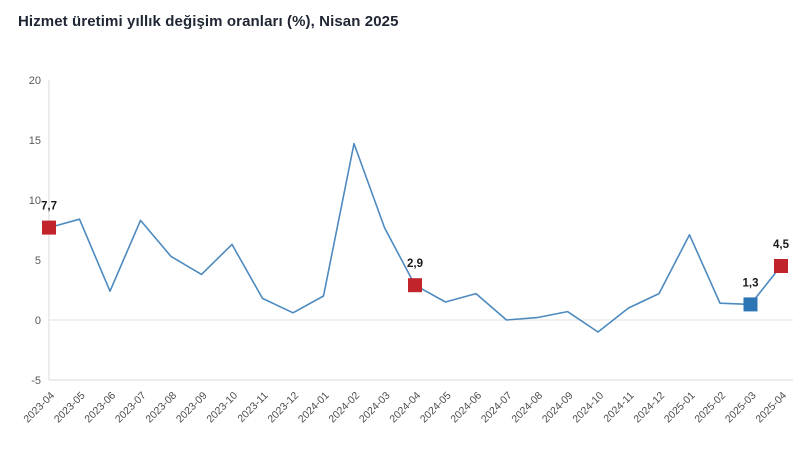 This screenshot has height=453, width=810. I want to click on x-tick-label: 2023-05, so click(70, 408).